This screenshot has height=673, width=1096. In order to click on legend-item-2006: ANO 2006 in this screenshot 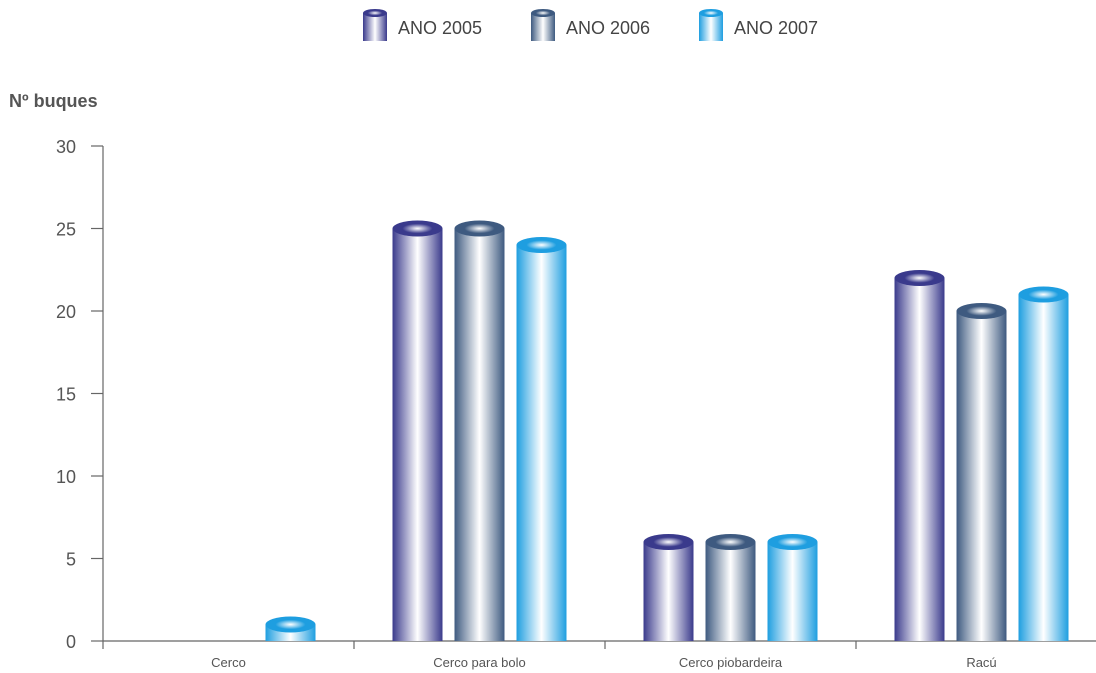, I will do `click(590, 25)`.